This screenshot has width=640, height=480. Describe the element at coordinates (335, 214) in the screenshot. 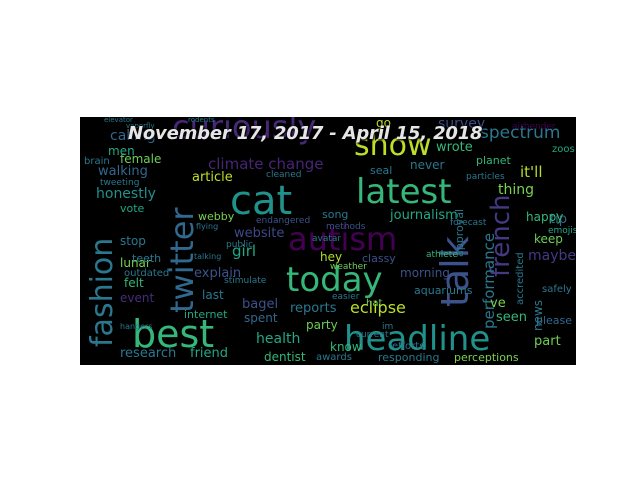

I see `word-song: song` at that location.